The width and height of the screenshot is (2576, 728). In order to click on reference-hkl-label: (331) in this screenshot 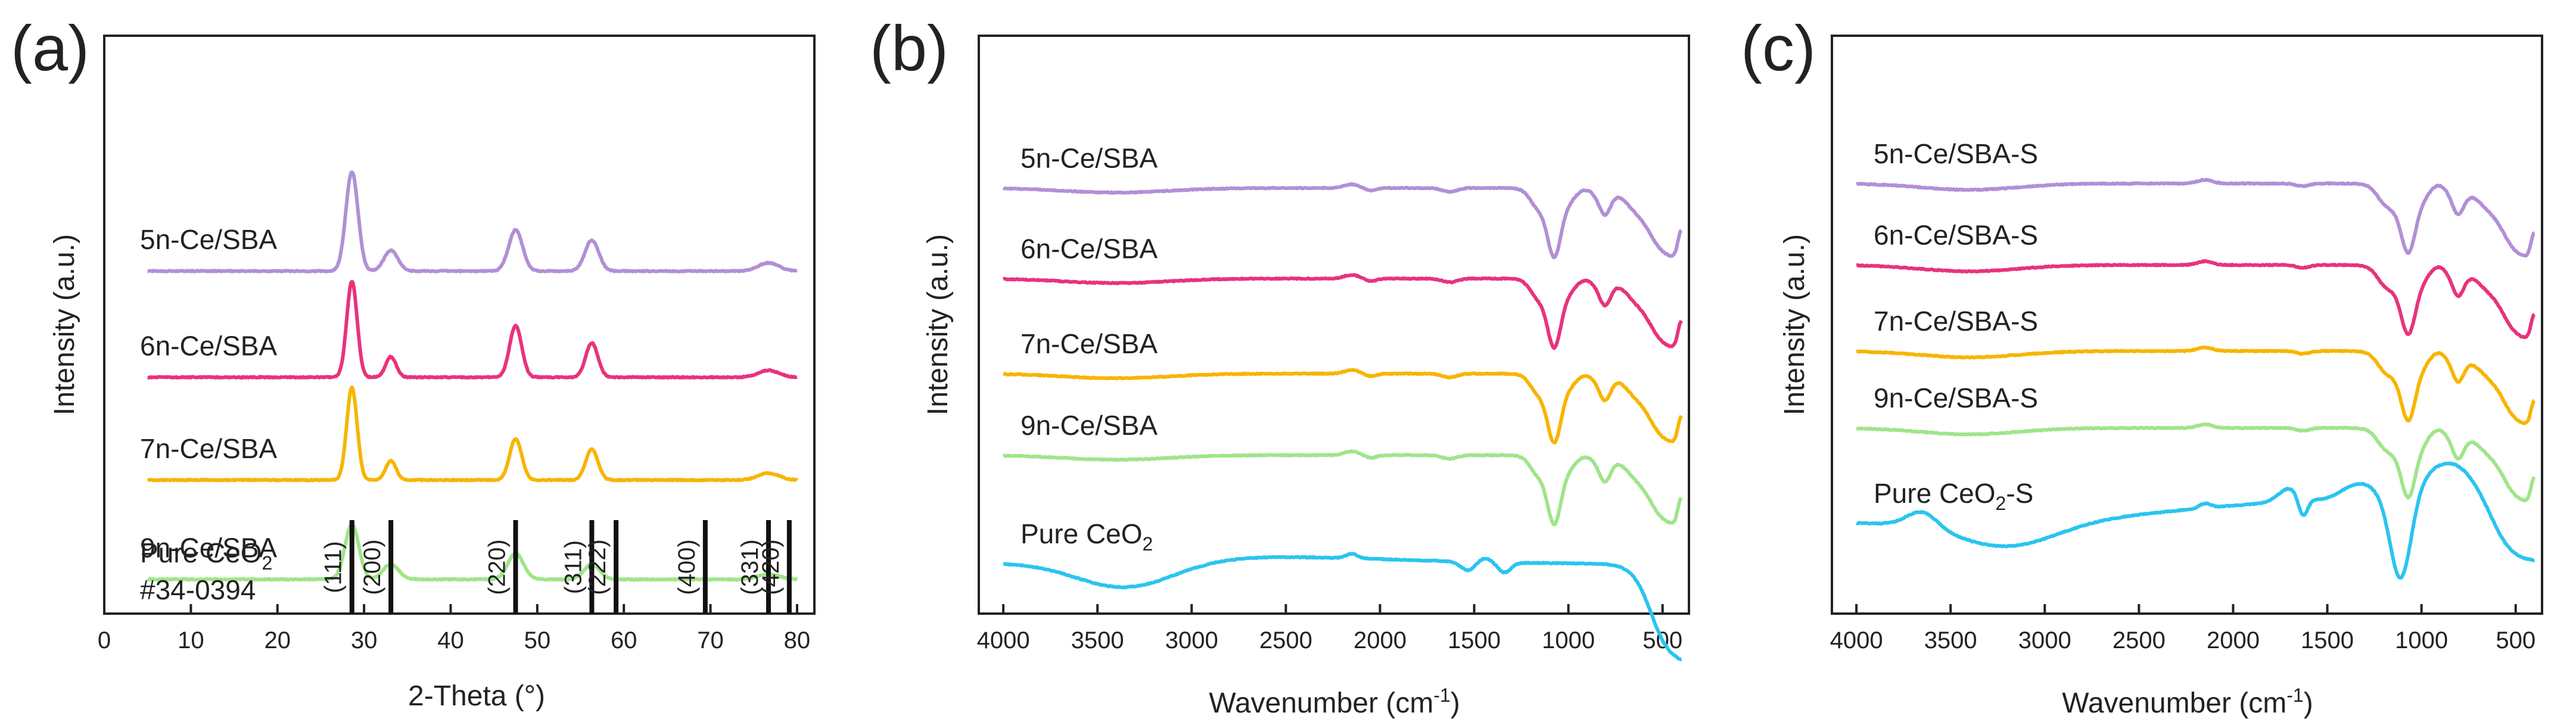, I will do `click(750, 567)`.